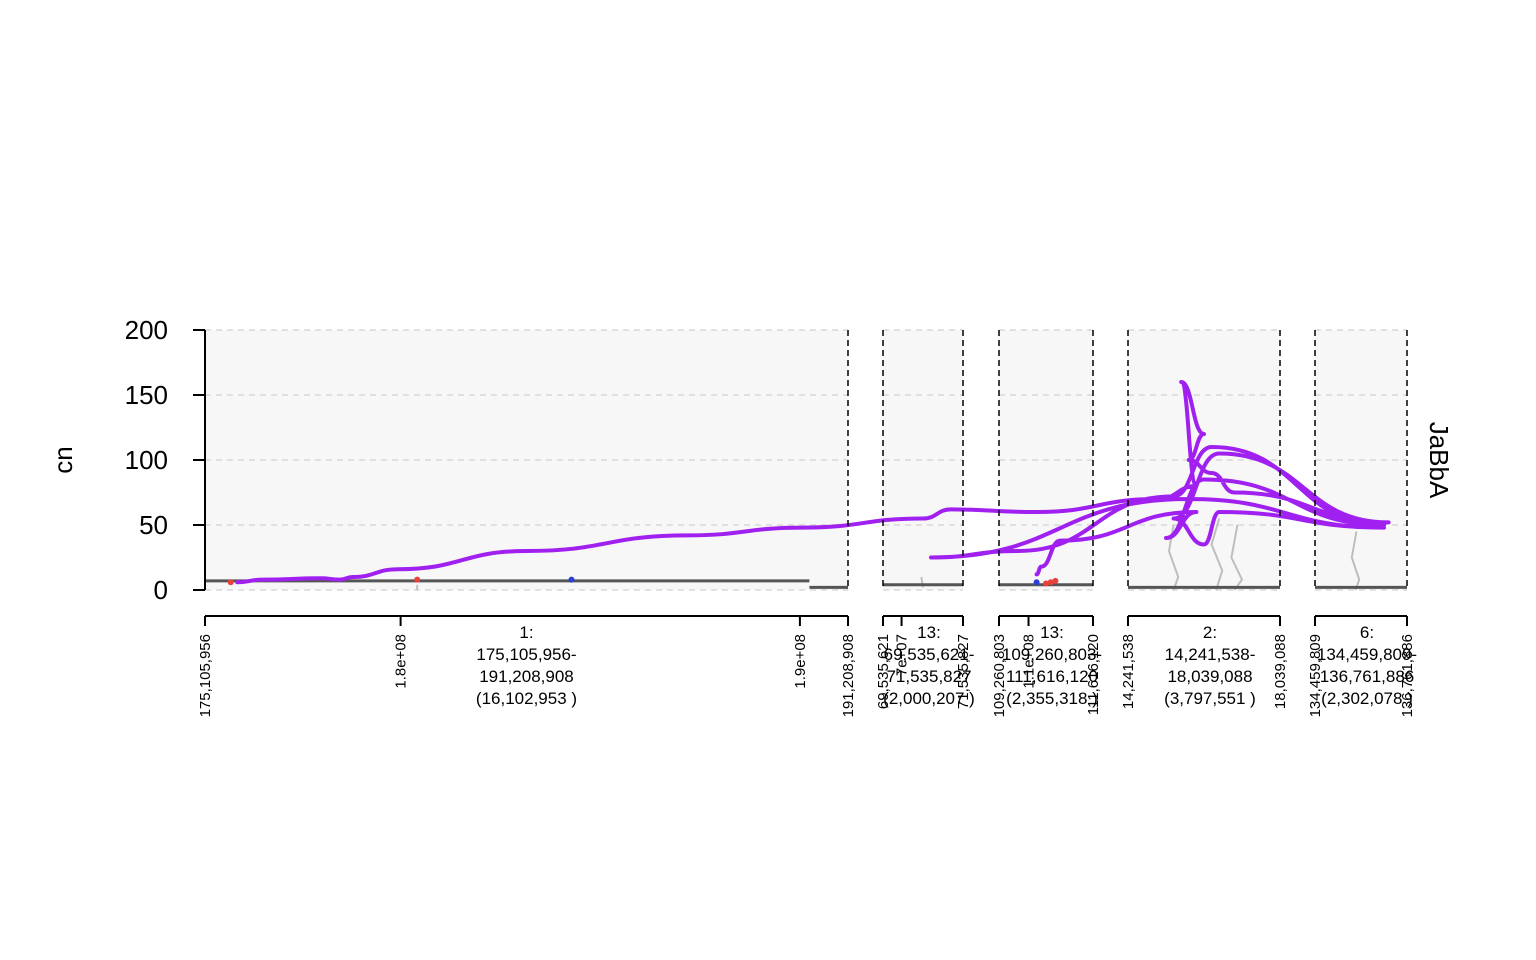 Image resolution: width=1536 pixels, height=960 pixels. Describe the element at coordinates (526, 632) in the screenshot. I see `window-label-0-0: 1:` at that location.